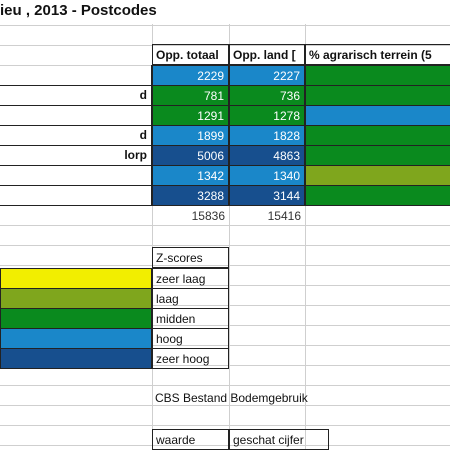  What do you see at coordinates (190, 54) in the screenshot?
I see `header-opp-totaal: Opp. totaal` at bounding box center [190, 54].